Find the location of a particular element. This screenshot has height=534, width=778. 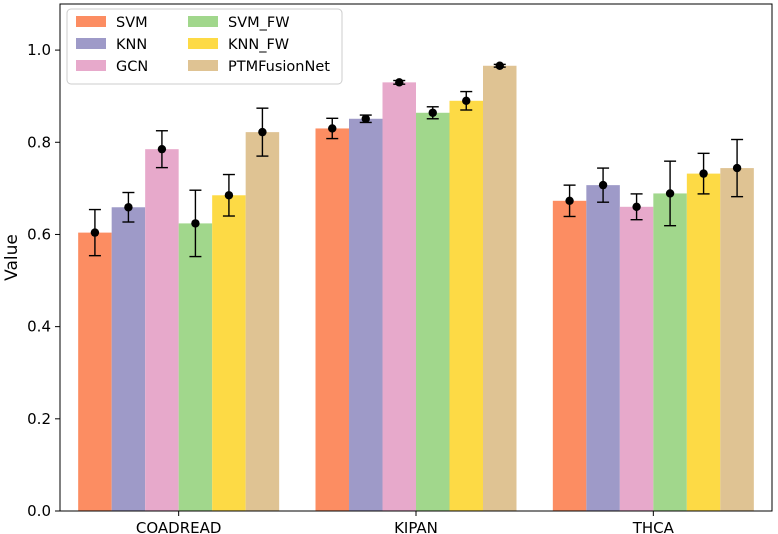

error-bar-gcn-kipan is located at coordinates (399, 82).